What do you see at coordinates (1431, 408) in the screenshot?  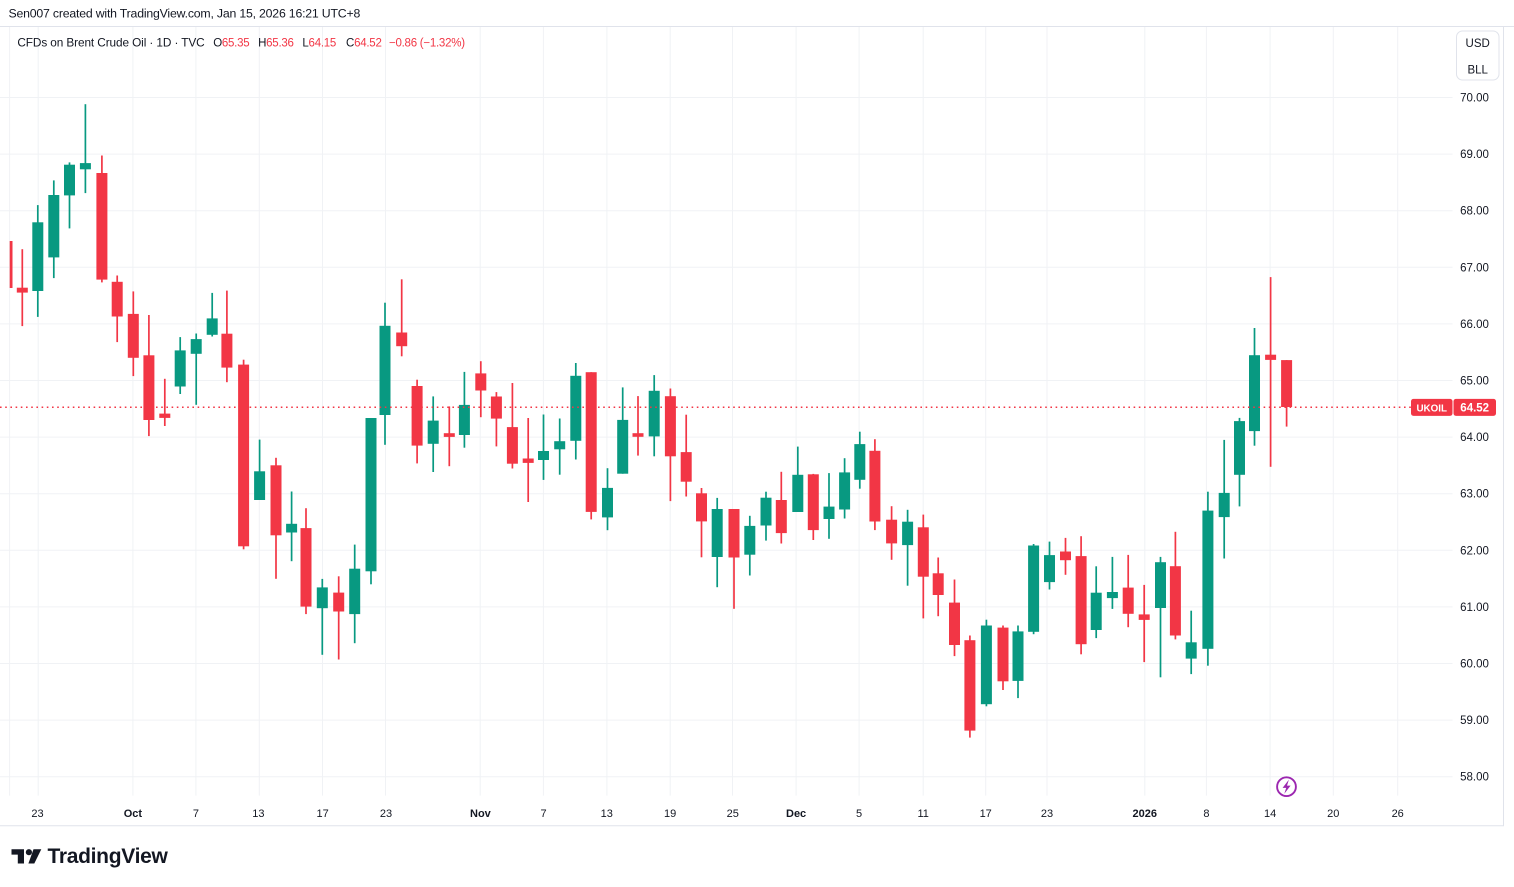 I see `svg-text: UKOIL` at bounding box center [1431, 408].